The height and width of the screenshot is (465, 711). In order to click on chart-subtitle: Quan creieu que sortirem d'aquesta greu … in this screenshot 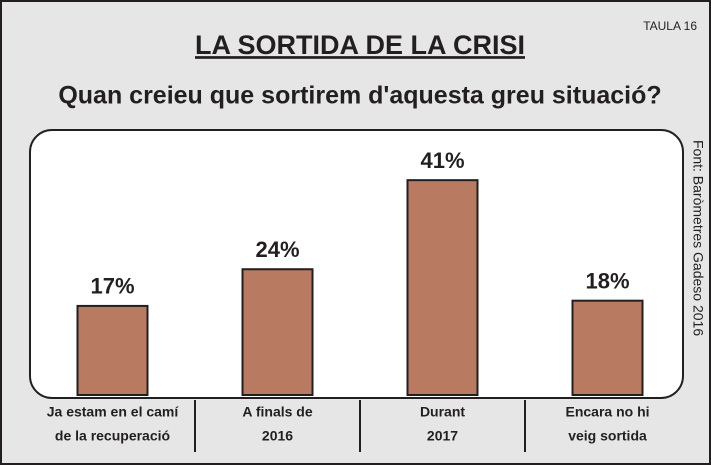, I will do `click(359, 96)`.